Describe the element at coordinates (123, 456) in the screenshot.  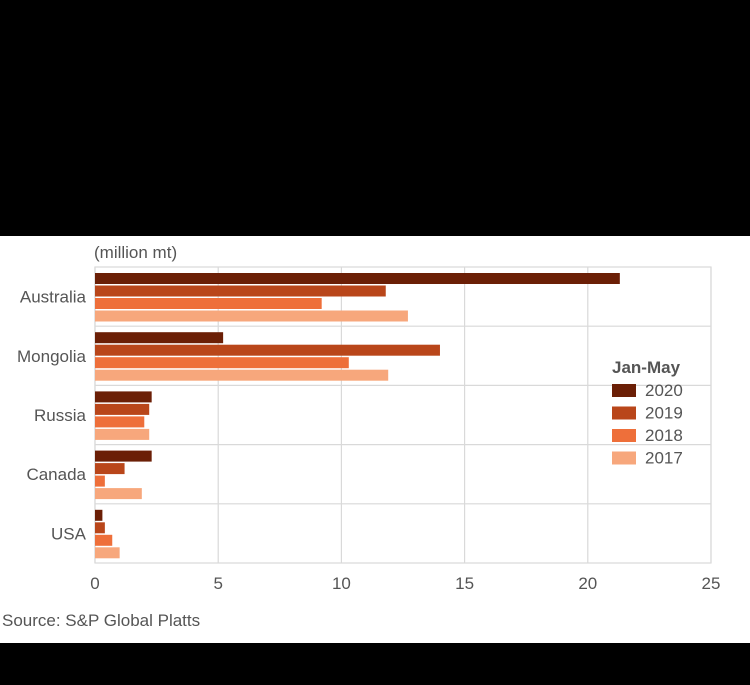
I see `bar-canada-2020` at that location.